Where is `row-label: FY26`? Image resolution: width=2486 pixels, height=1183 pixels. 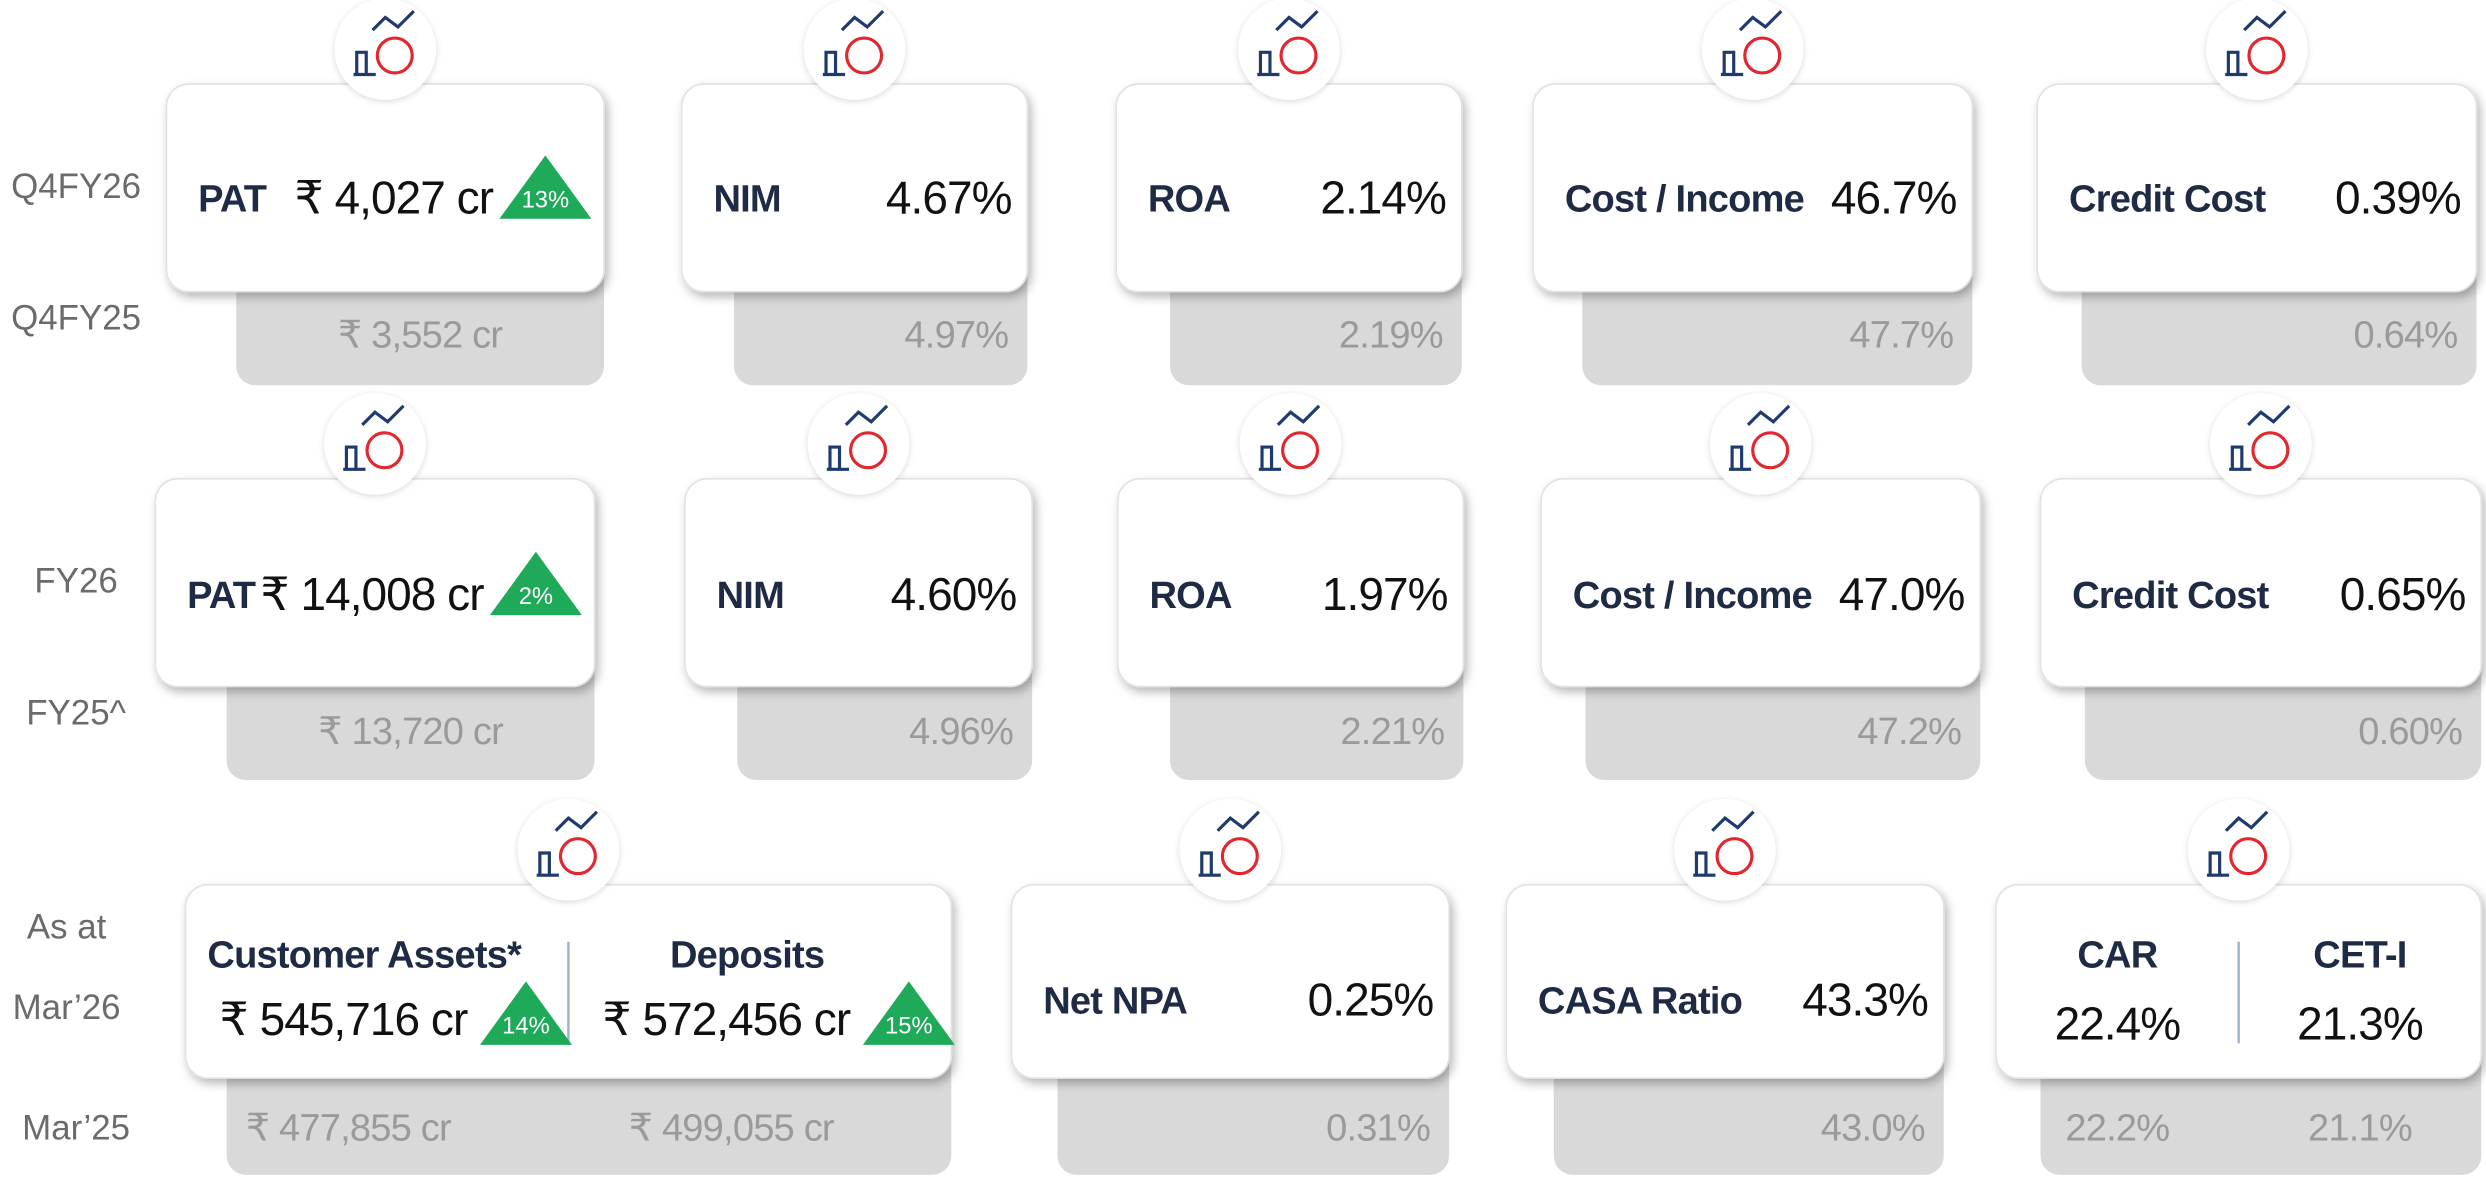 row-label: FY26 is located at coordinates (75, 581).